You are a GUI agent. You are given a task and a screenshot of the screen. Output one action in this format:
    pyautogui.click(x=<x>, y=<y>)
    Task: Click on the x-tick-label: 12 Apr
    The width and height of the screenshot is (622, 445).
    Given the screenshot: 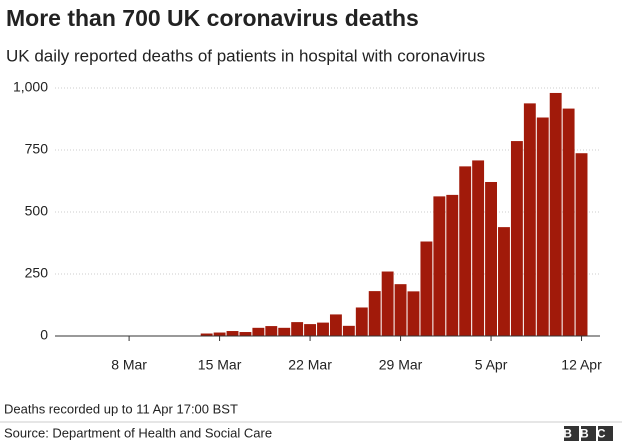 What is the action you would take?
    pyautogui.click(x=581, y=365)
    